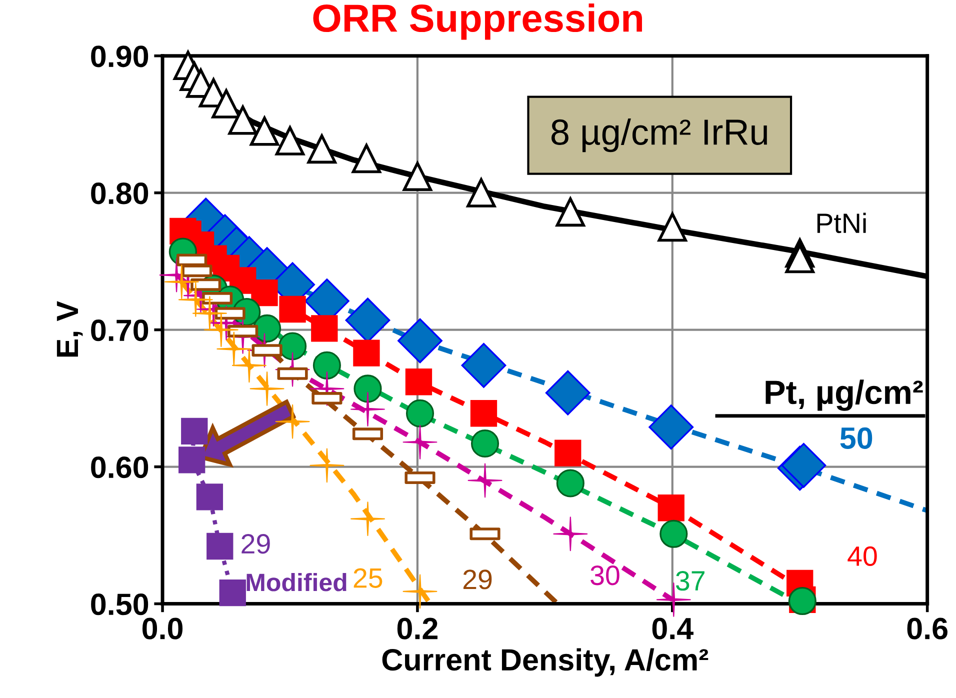  Describe the element at coordinates (659, 135) in the screenshot. I see `annotation: 8 µg/cm² IrRu` at that location.